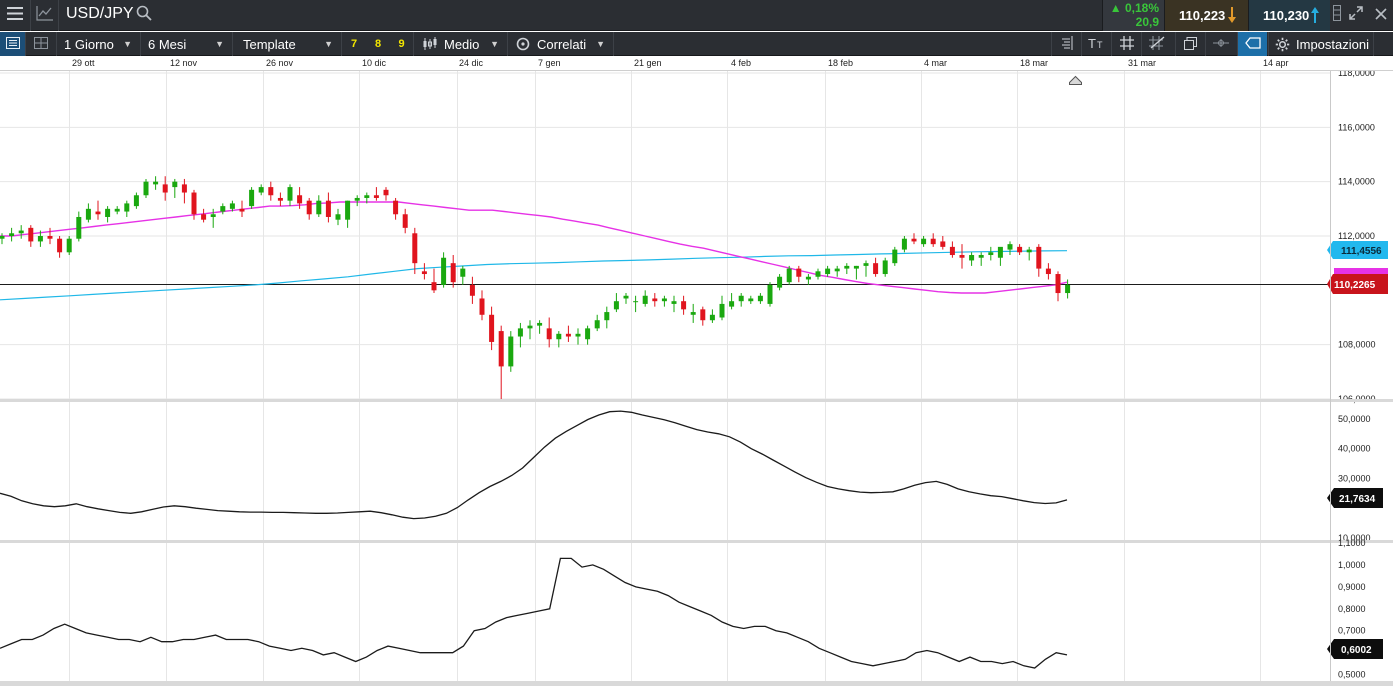 Image resolution: width=1393 pixels, height=686 pixels. I want to click on chart-mode-button, so click(45, 15).